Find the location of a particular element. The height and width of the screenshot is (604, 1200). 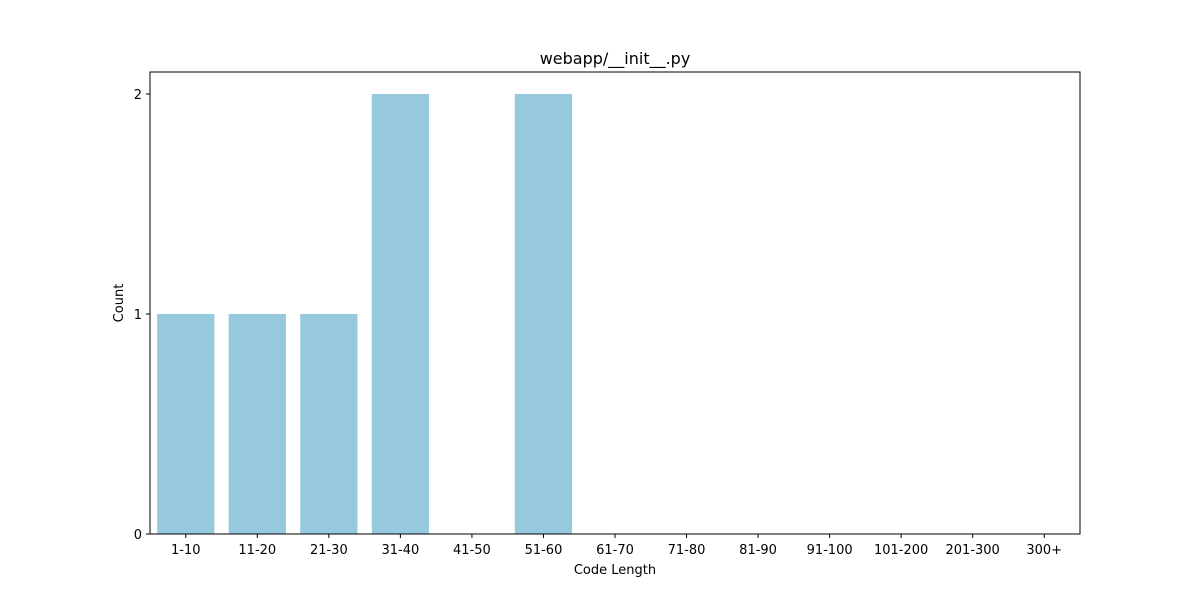

y-tick-label: 2 is located at coordinates (138, 95).